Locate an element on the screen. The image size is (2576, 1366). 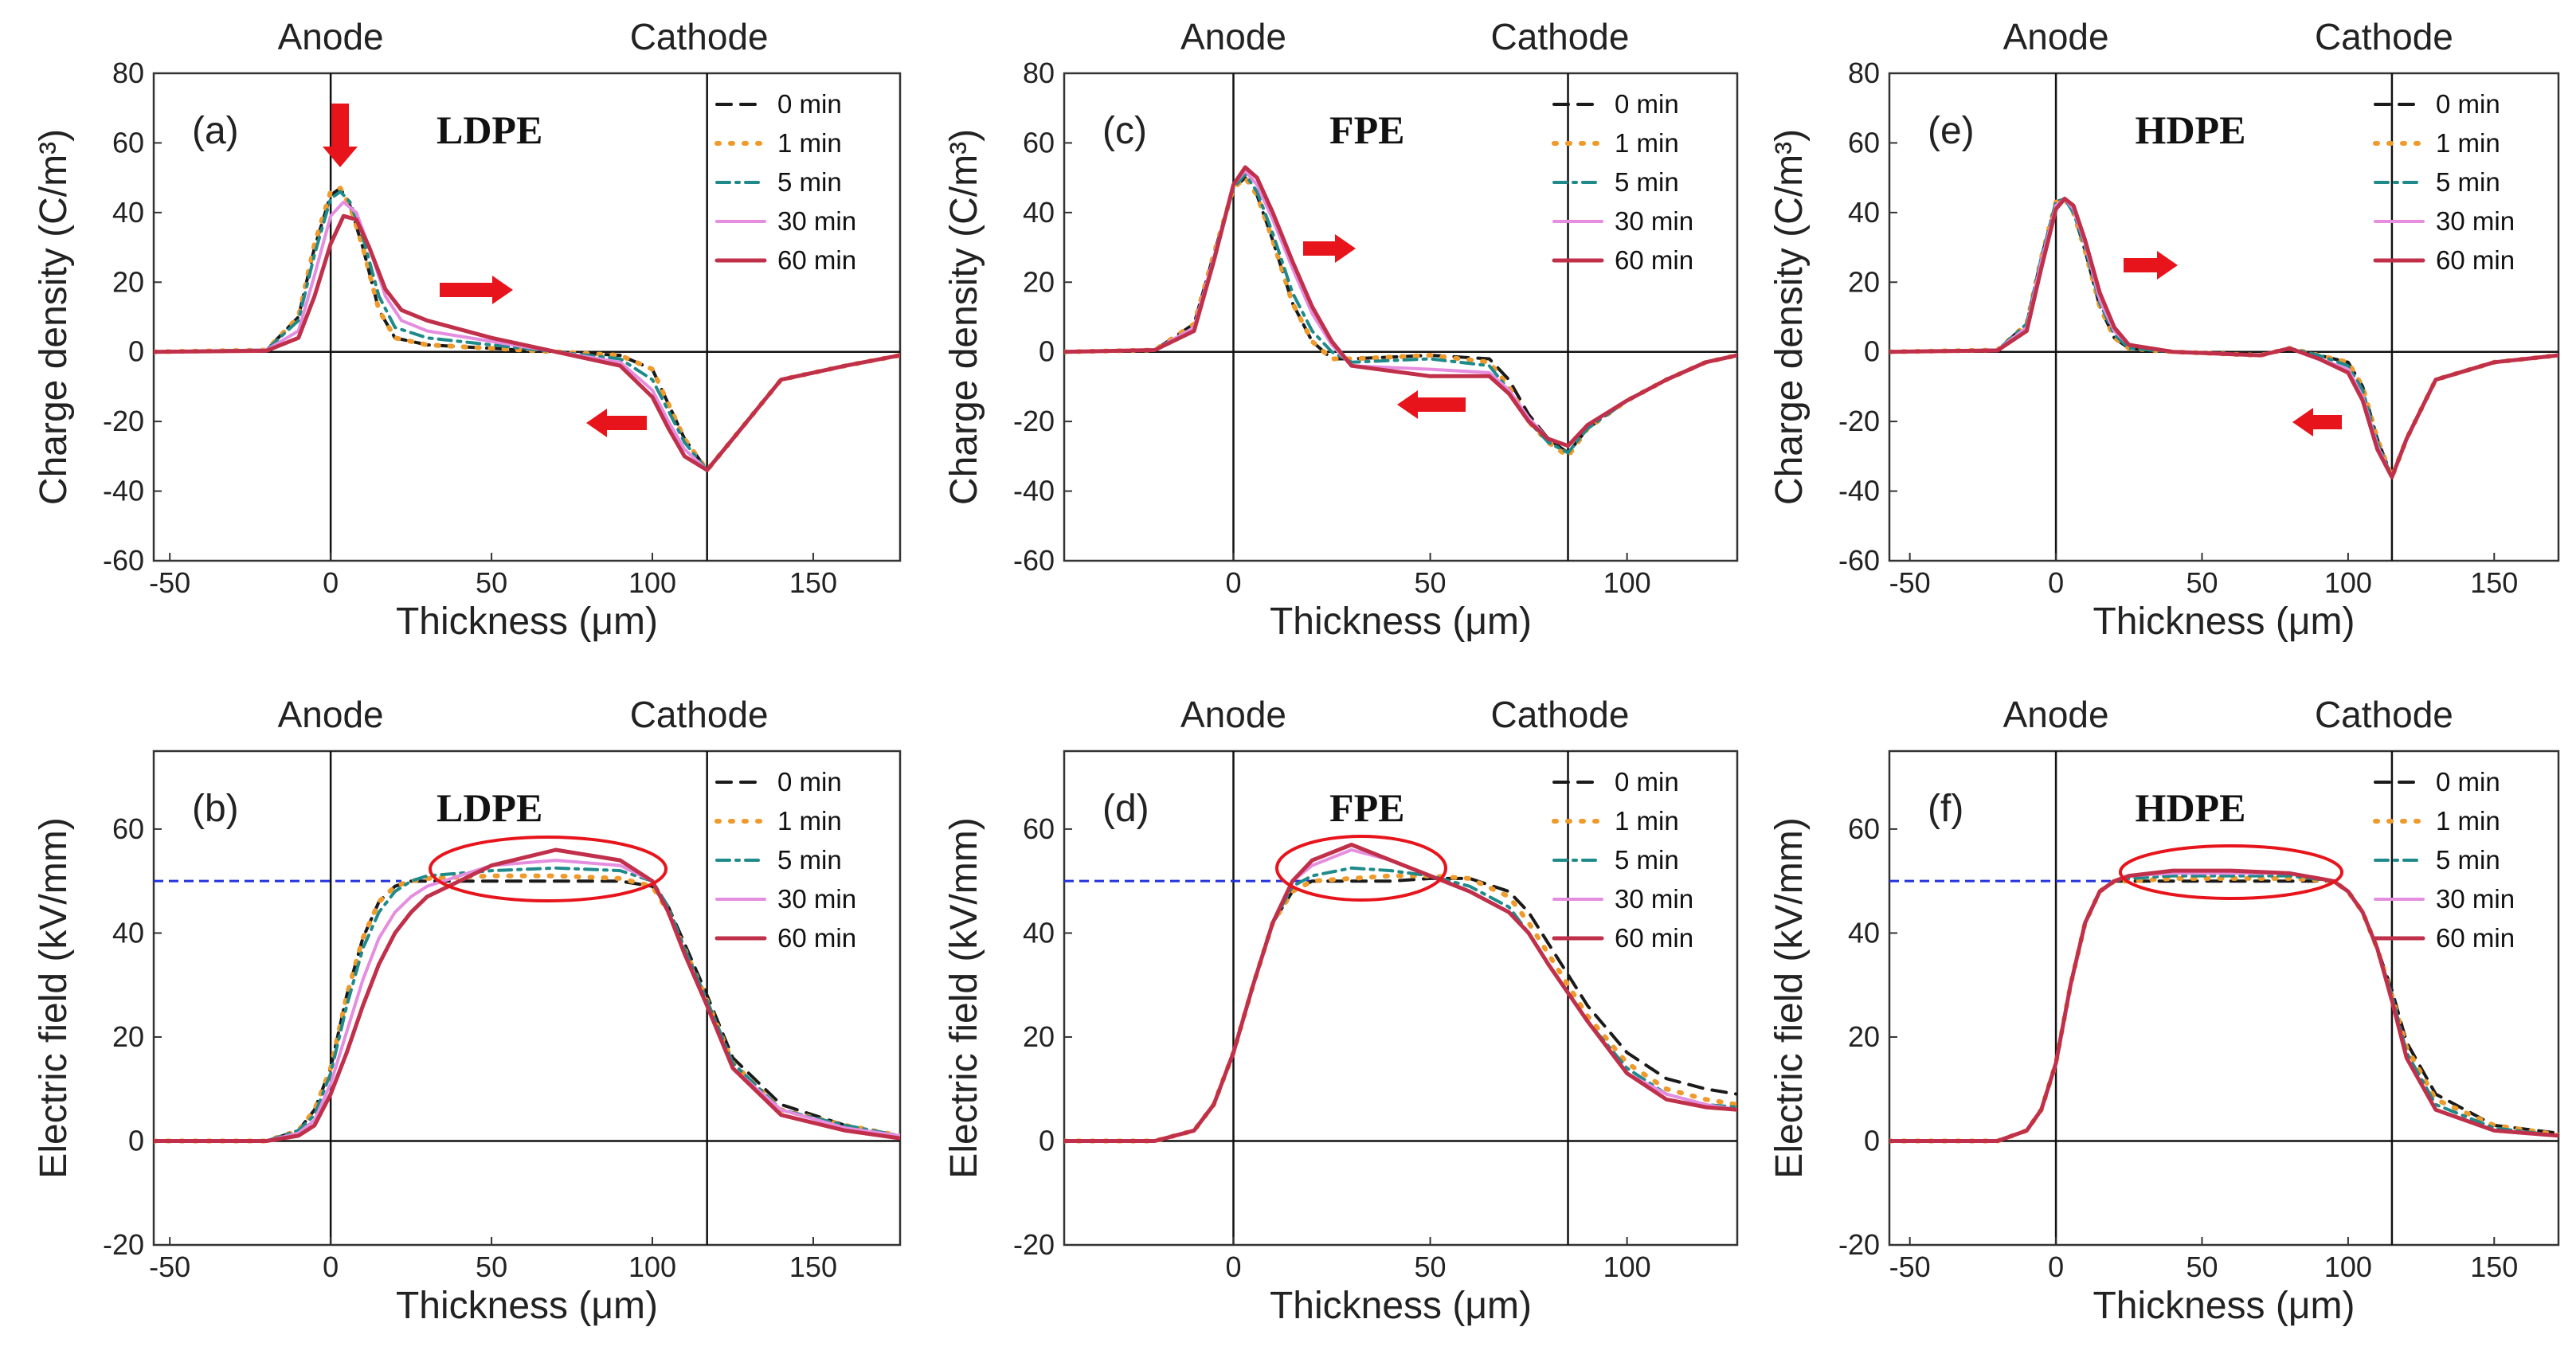
panel-label: (f) is located at coordinates (1945, 809).